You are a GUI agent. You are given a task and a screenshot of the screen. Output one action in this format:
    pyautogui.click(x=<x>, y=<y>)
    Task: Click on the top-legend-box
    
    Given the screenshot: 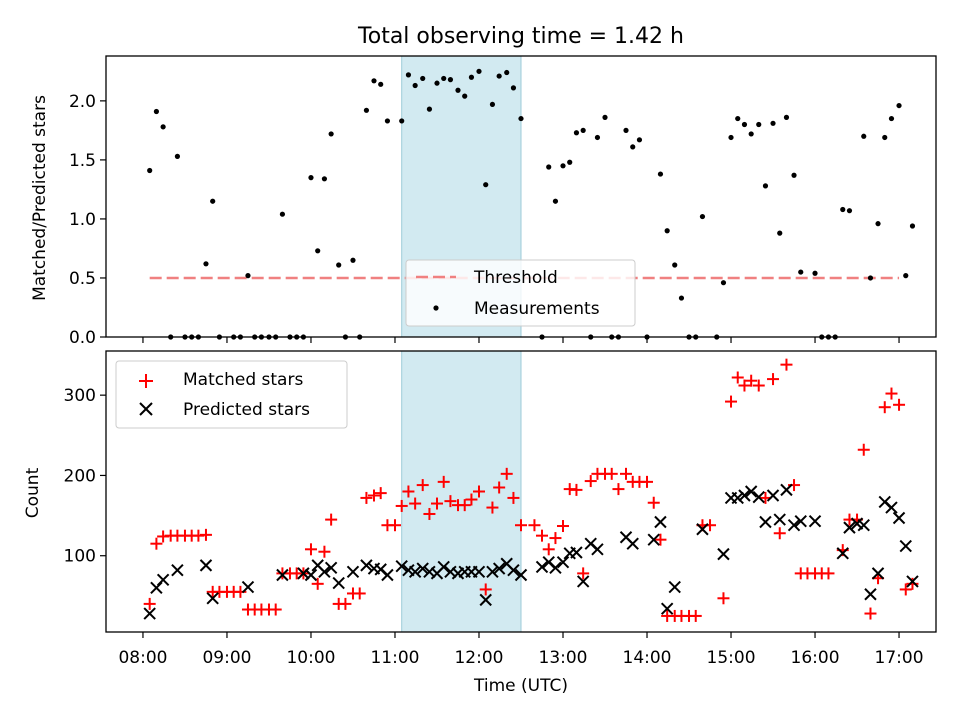 What is the action you would take?
    pyautogui.click(x=520, y=293)
    